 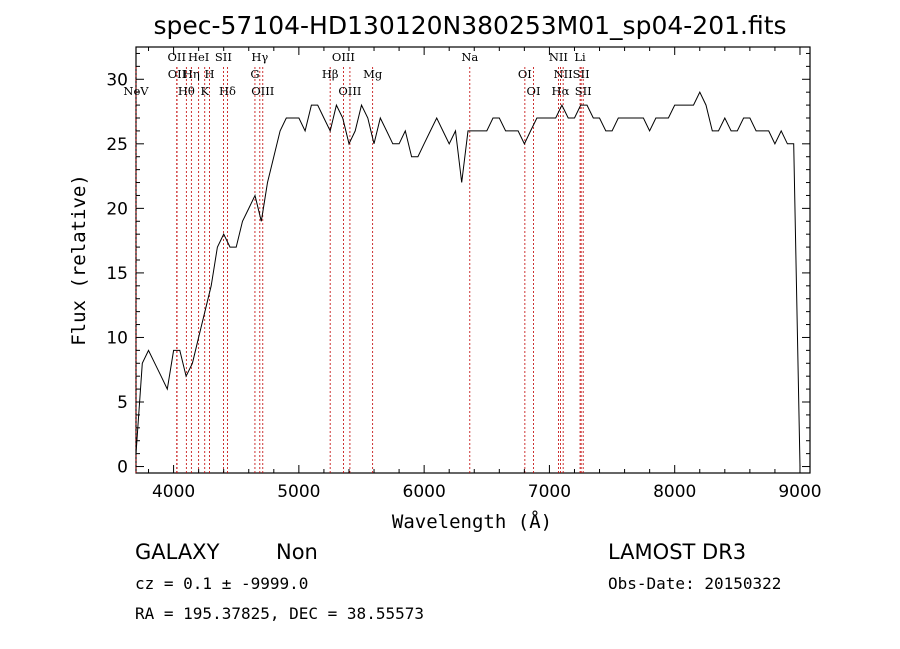 I want to click on y-tick-label: 0, so click(x=122, y=468).